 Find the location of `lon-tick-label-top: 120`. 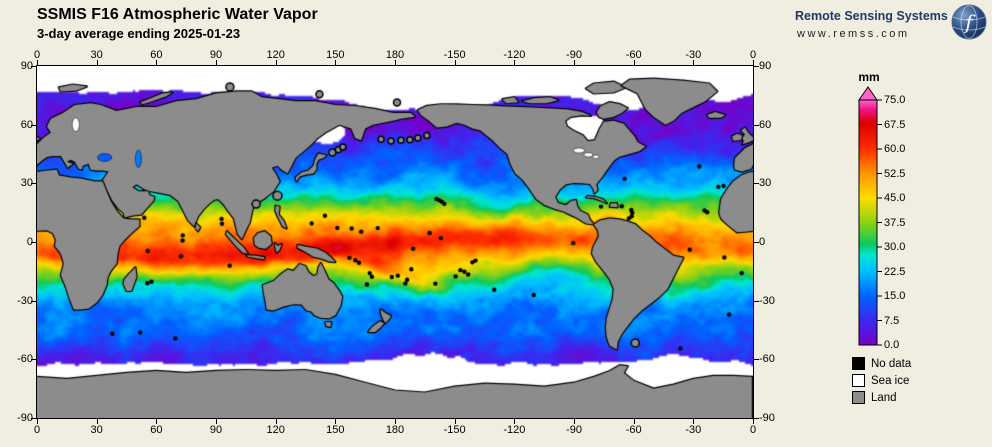

lon-tick-label-top: 120 is located at coordinates (275, 55).